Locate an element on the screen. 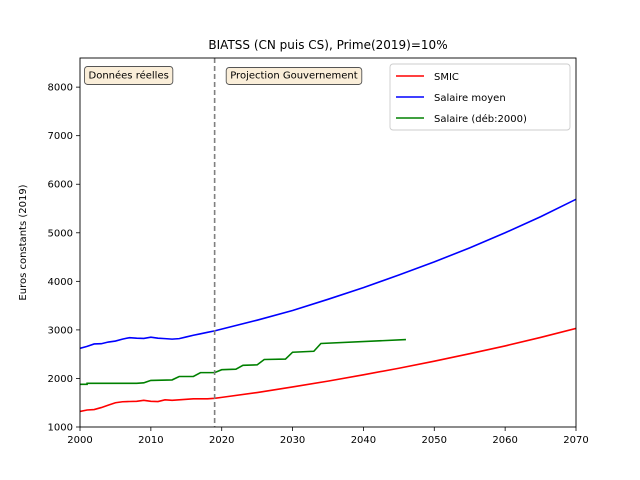 The width and height of the screenshot is (640, 480). x-tick-label: 2070 is located at coordinates (575, 440).